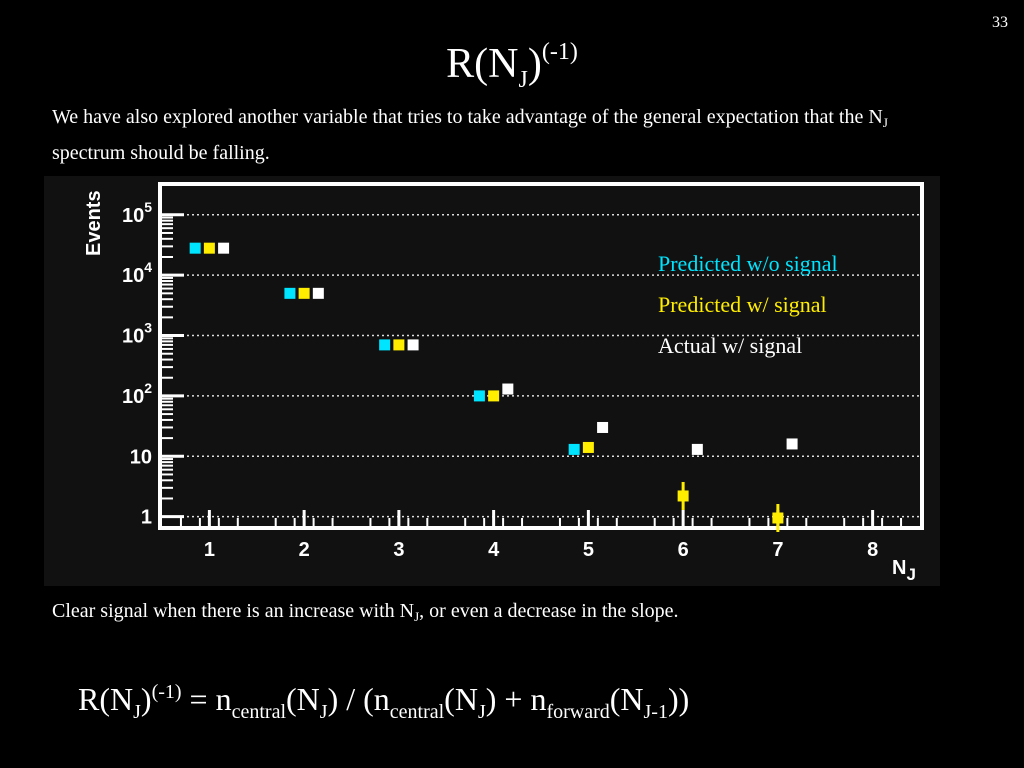 This screenshot has height=768, width=1024. I want to click on intro-text-2: spectrum should be falling., so click(161, 153).